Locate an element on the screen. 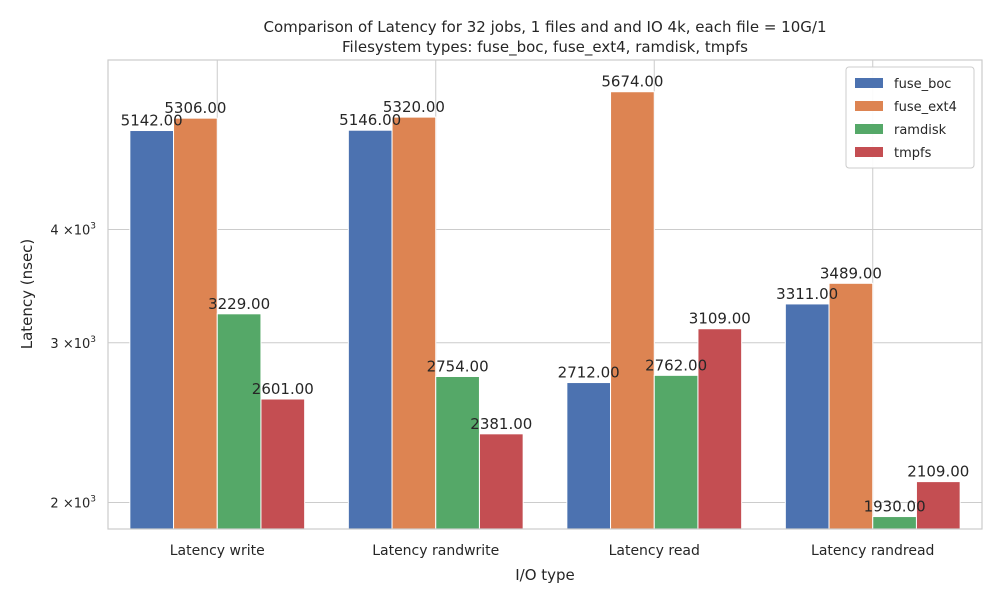 The image size is (1000, 604). y-axis-label: Latency (nsec) is located at coordinates (27, 294).